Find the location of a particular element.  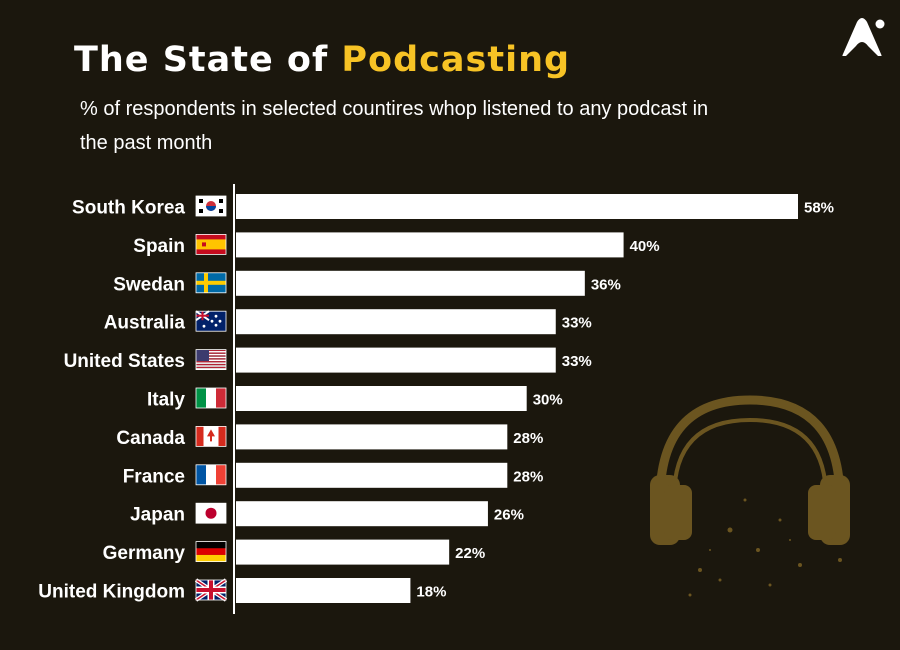

flag-de-icon is located at coordinates (211, 551).